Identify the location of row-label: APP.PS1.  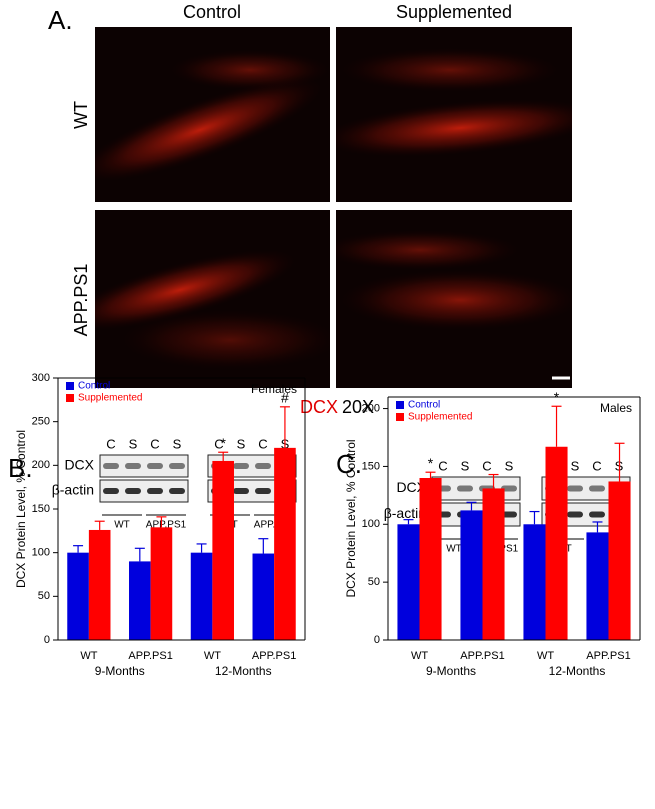
(81, 300).